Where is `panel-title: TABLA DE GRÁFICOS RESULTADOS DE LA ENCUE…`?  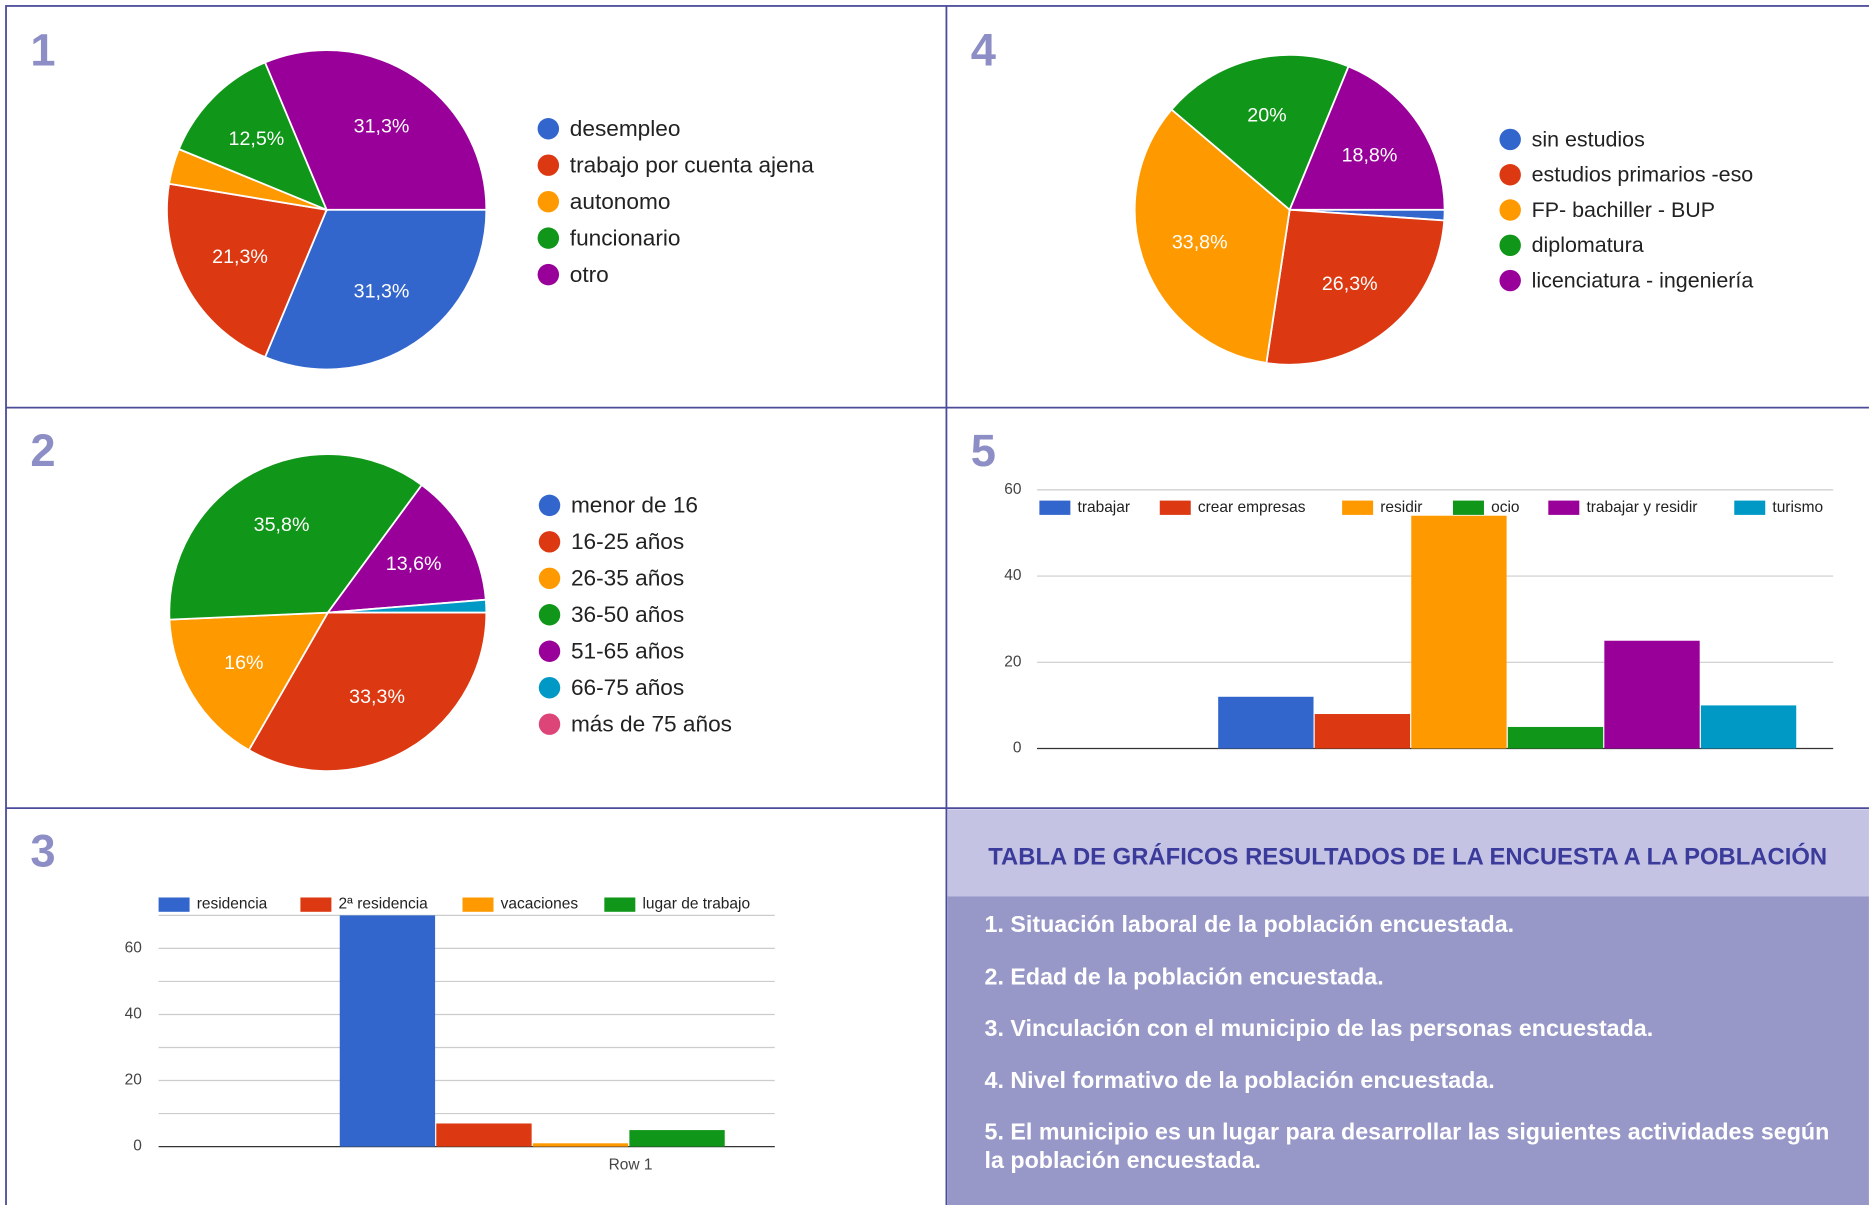 panel-title: TABLA DE GRÁFICOS RESULTADOS DE LA ENCUE… is located at coordinates (1407, 856).